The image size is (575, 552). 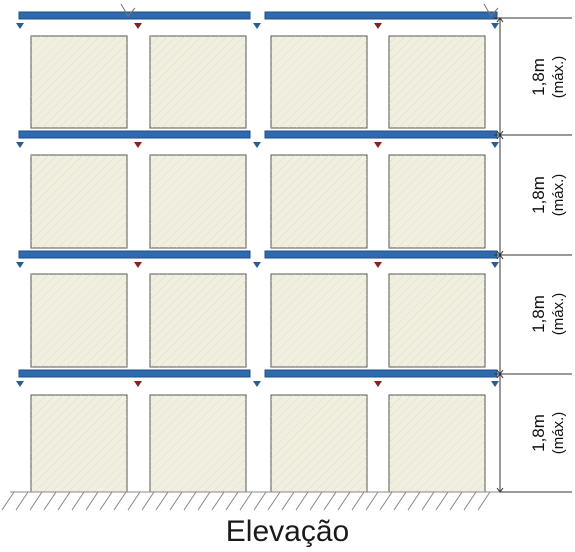 I want to click on level-4-height-label: 1,8m, so click(x=538, y=77).